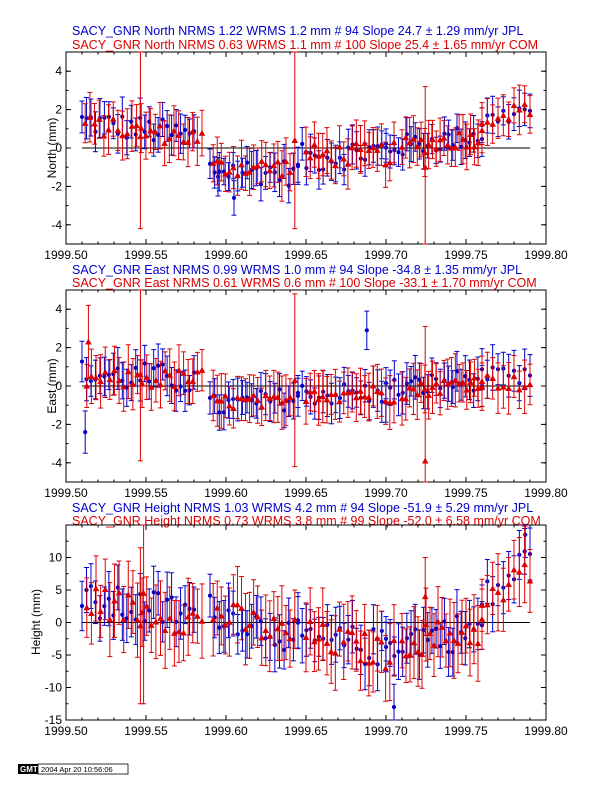 The height and width of the screenshot is (792, 612). Describe the element at coordinates (58, 348) in the screenshot. I see `y-tick-label: 2` at that location.